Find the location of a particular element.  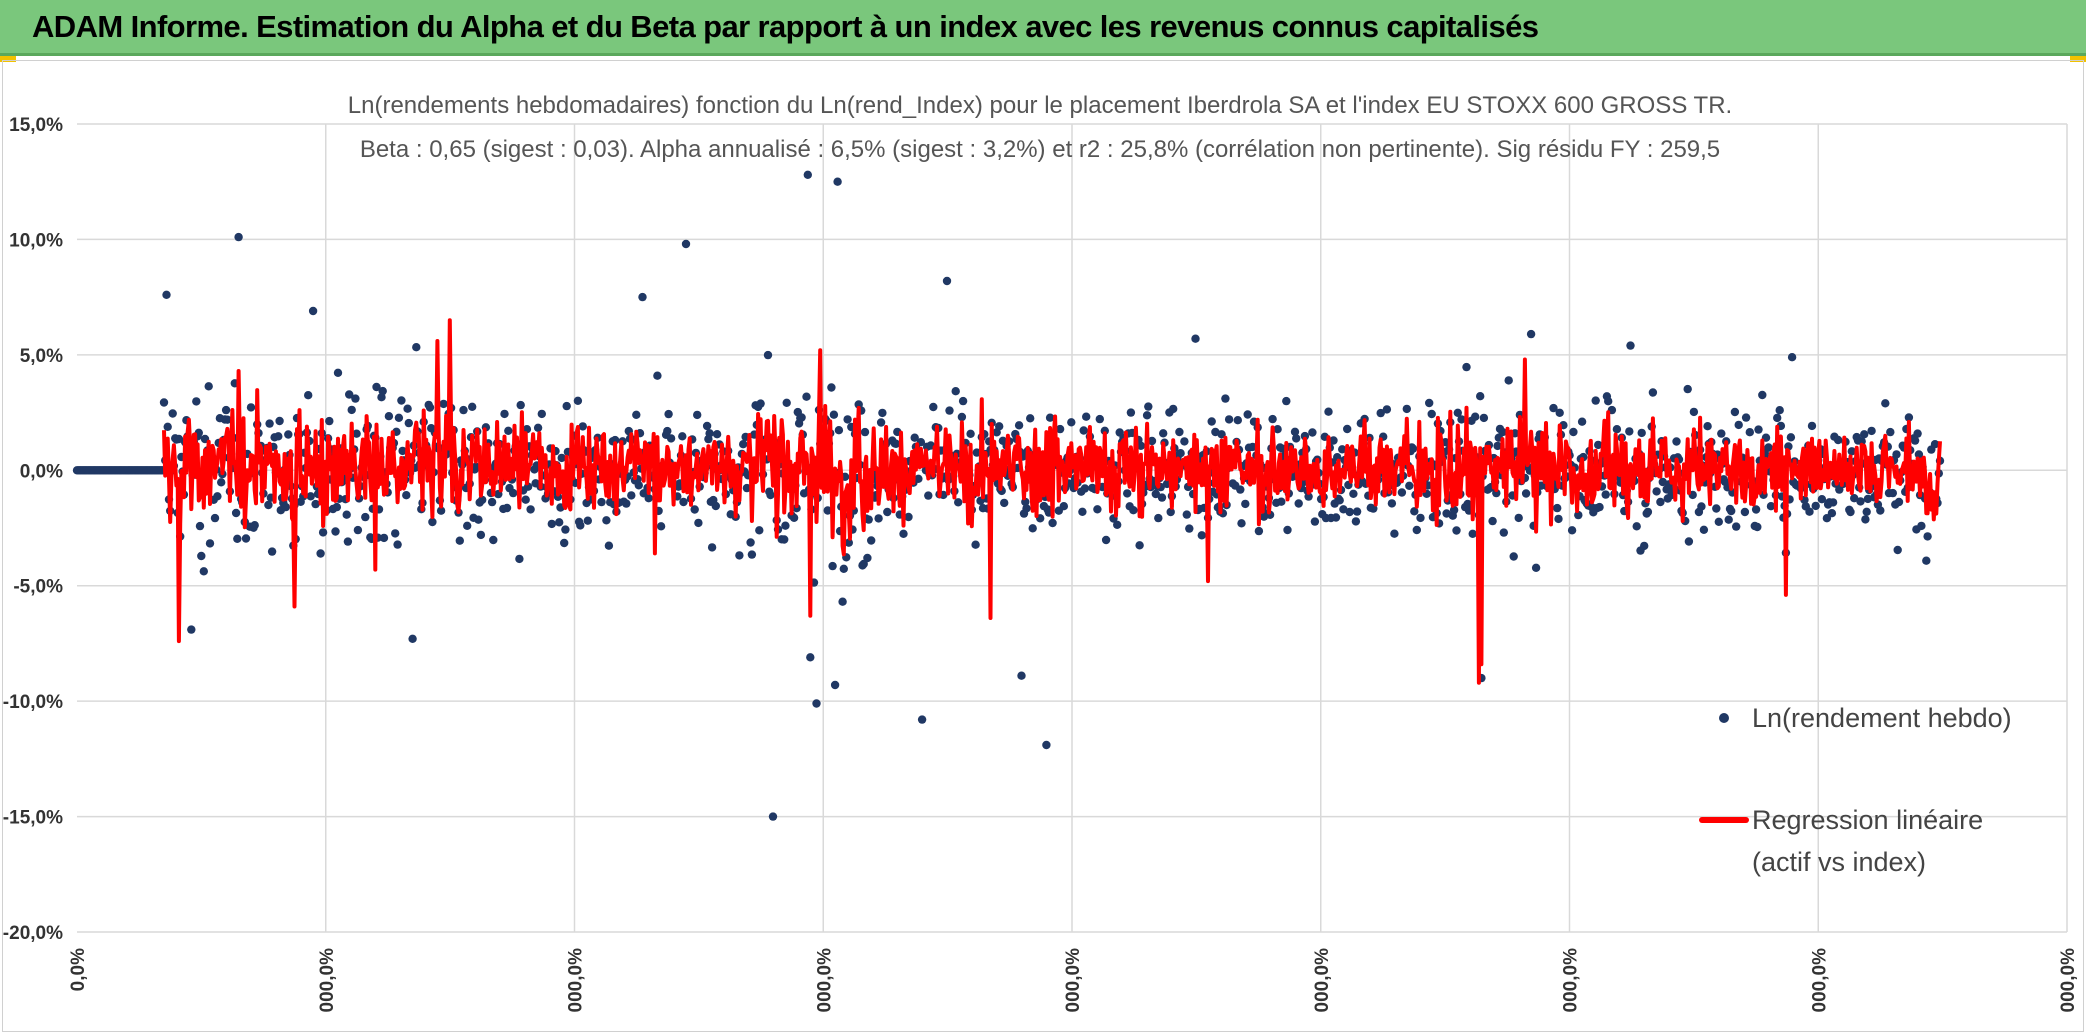

legend-label-scatter: Ln(rendement hebdo) is located at coordinates (1882, 718).